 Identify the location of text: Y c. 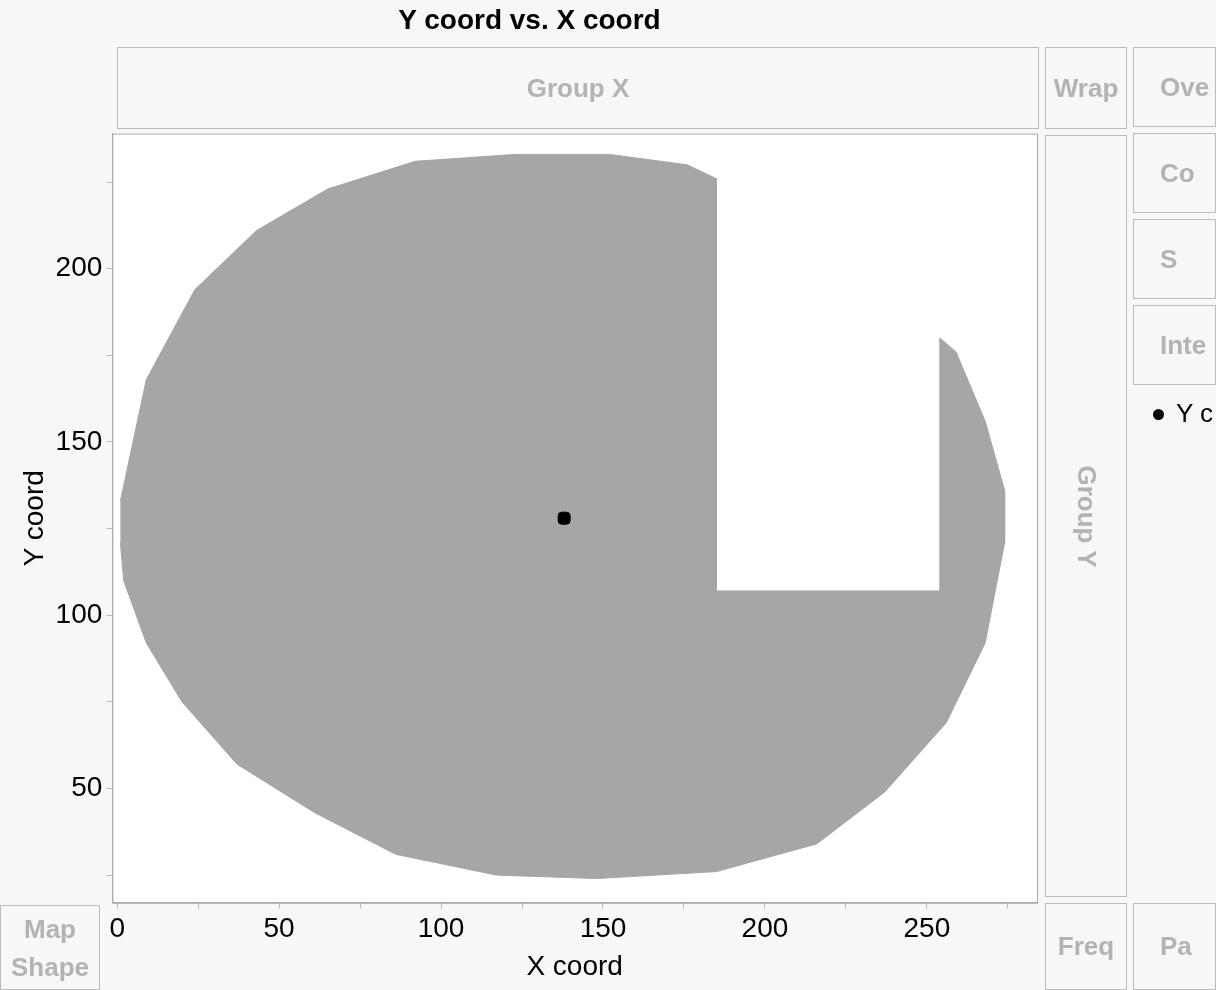
(1195, 413).